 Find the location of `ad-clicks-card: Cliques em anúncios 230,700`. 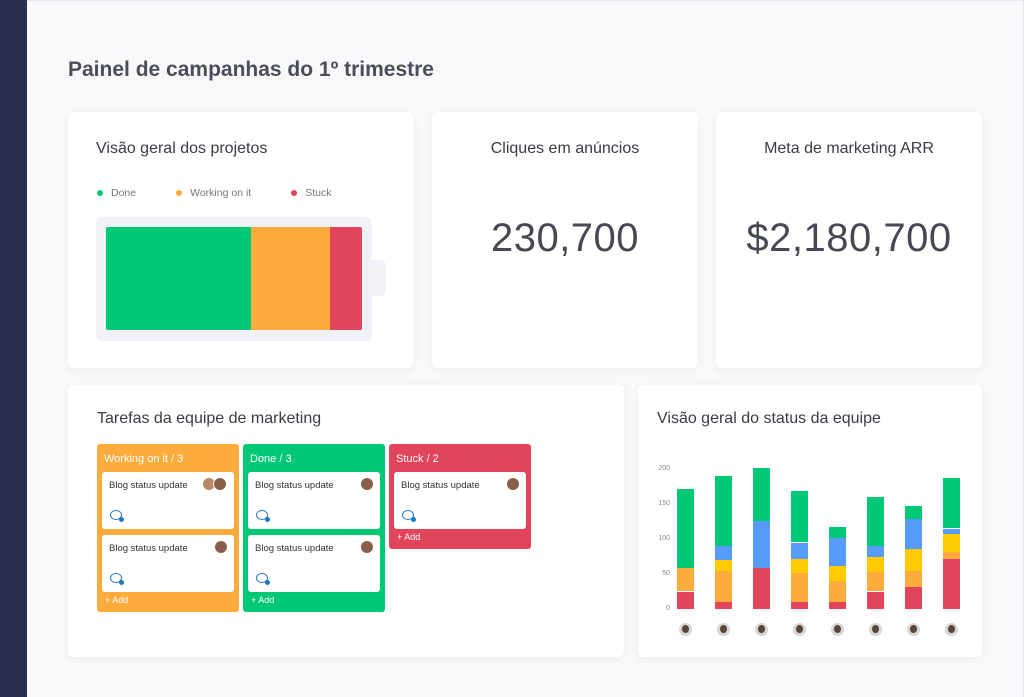

ad-clicks-card: Cliques em anúncios 230,700 is located at coordinates (565, 240).